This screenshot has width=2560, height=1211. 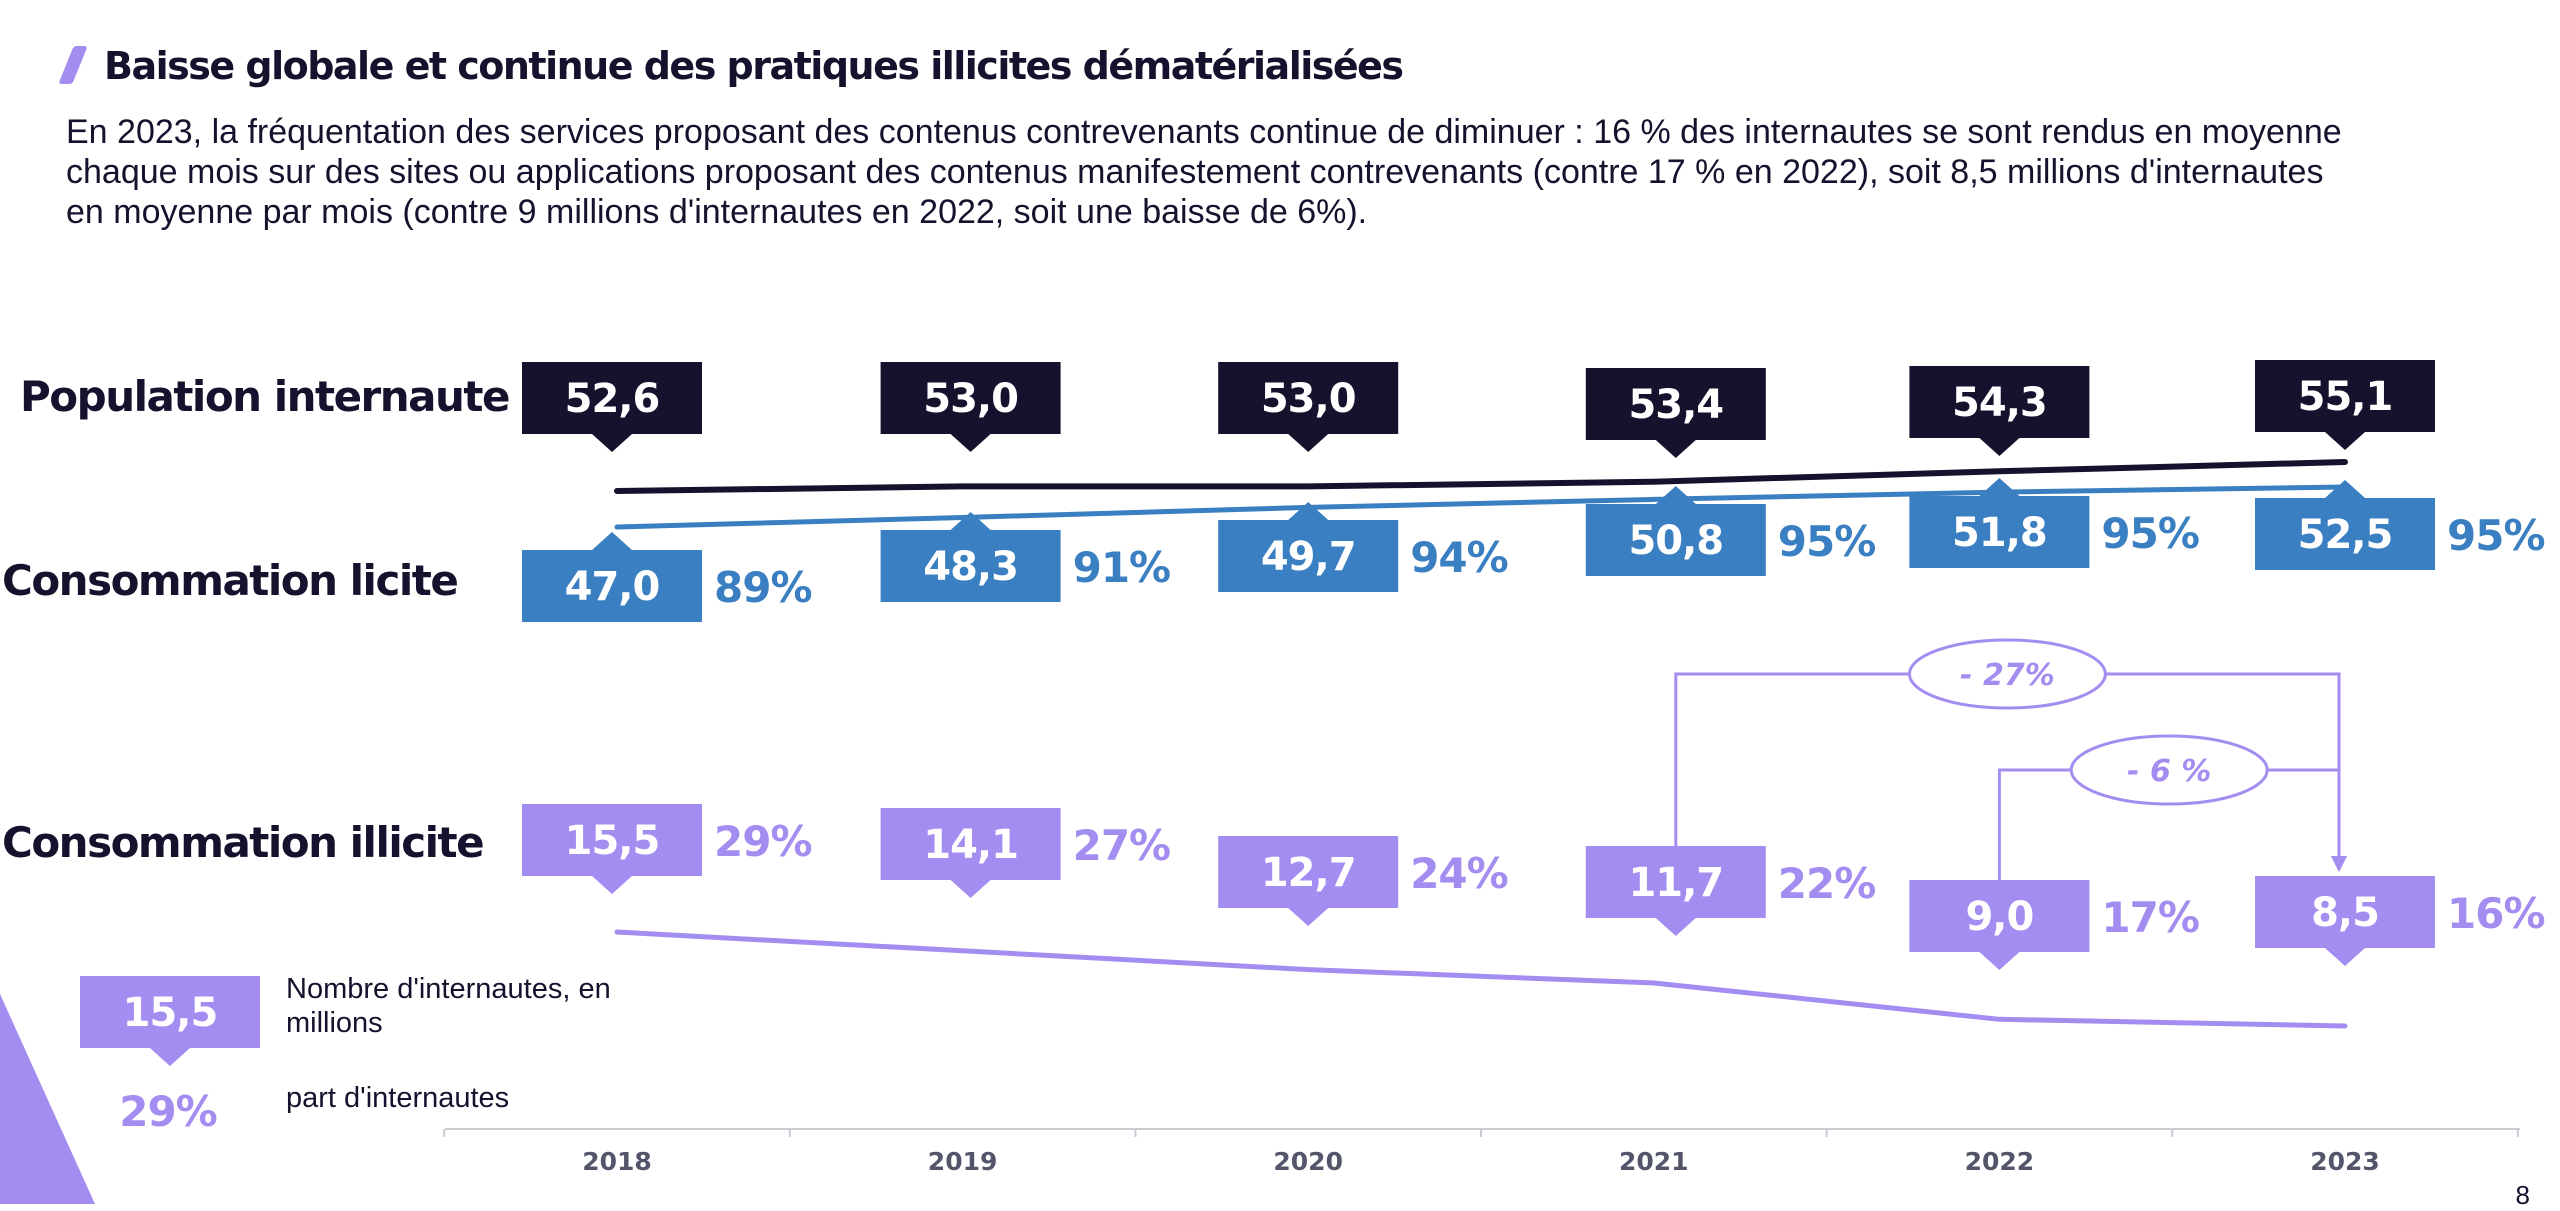 What do you see at coordinates (612, 841) in the screenshot?
I see `value-label-3: 15,5` at bounding box center [612, 841].